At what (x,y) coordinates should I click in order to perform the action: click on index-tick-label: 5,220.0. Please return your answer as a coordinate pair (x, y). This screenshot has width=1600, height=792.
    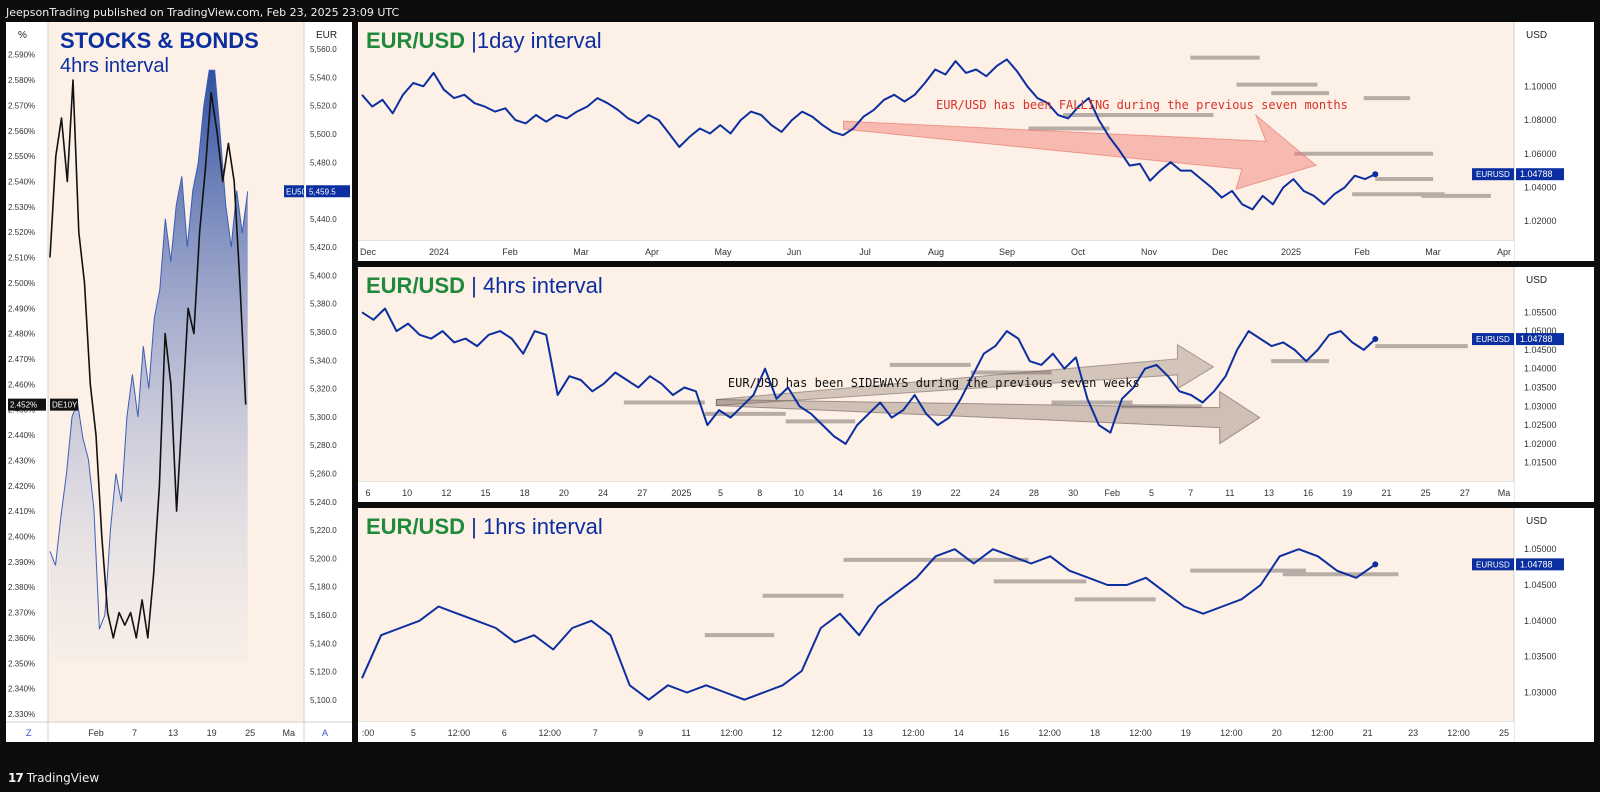
    Looking at the image, I should click on (323, 530).